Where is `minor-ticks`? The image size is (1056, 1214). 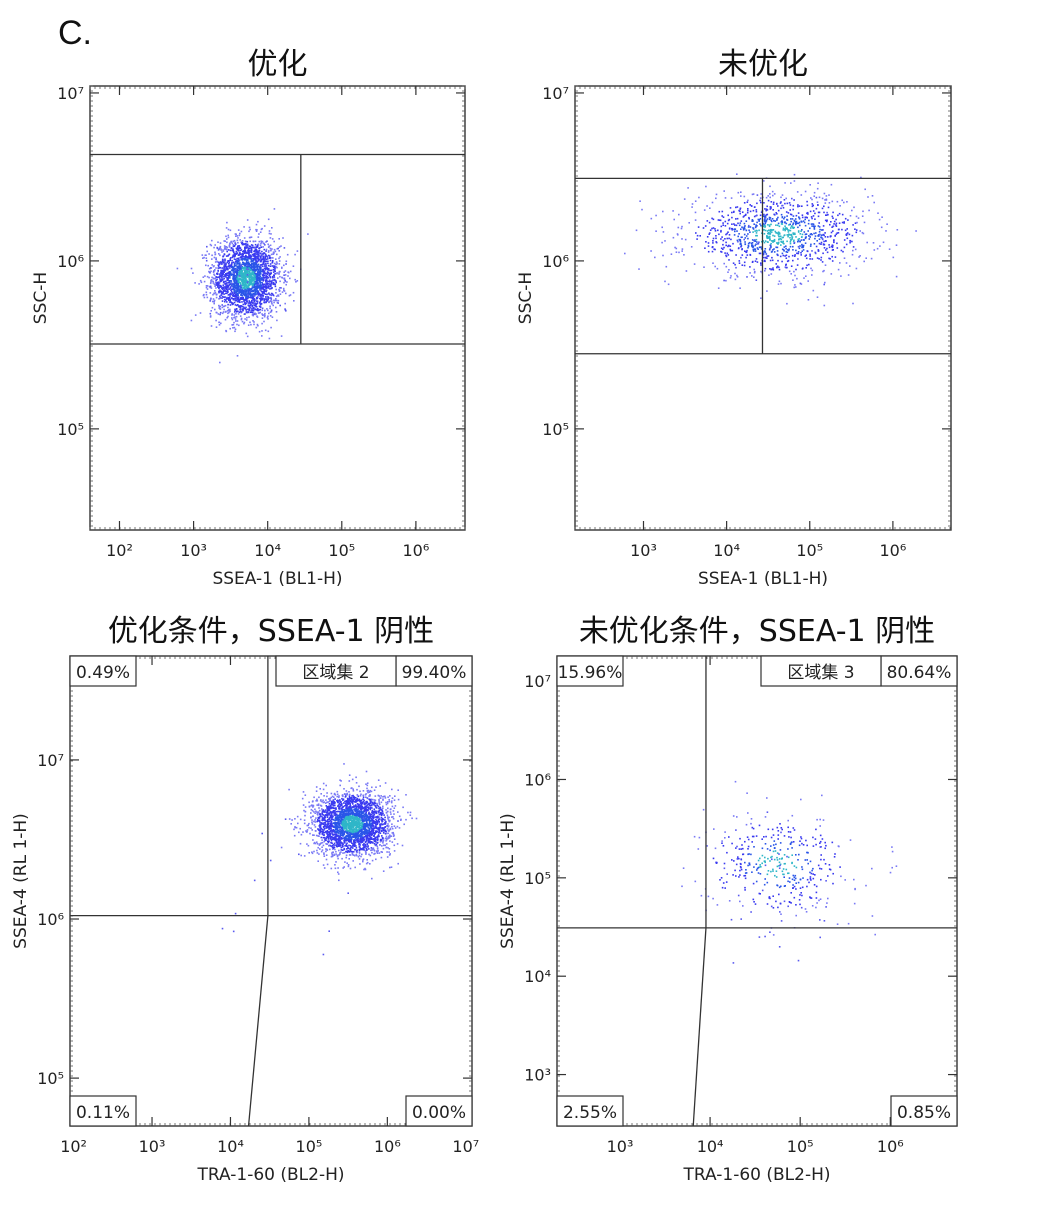
minor-ticks is located at coordinates (277, 308).